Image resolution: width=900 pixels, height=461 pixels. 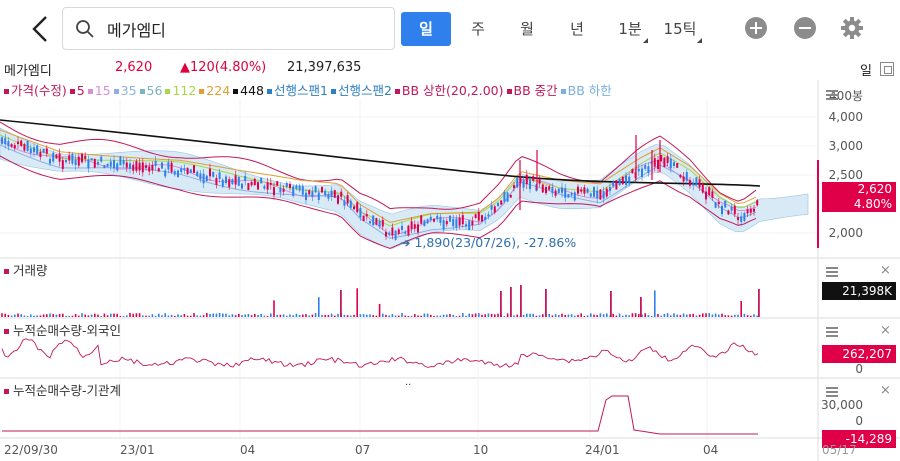 What do you see at coordinates (832, 332) in the screenshot?
I see `foreign-panel-menu-icon` at bounding box center [832, 332].